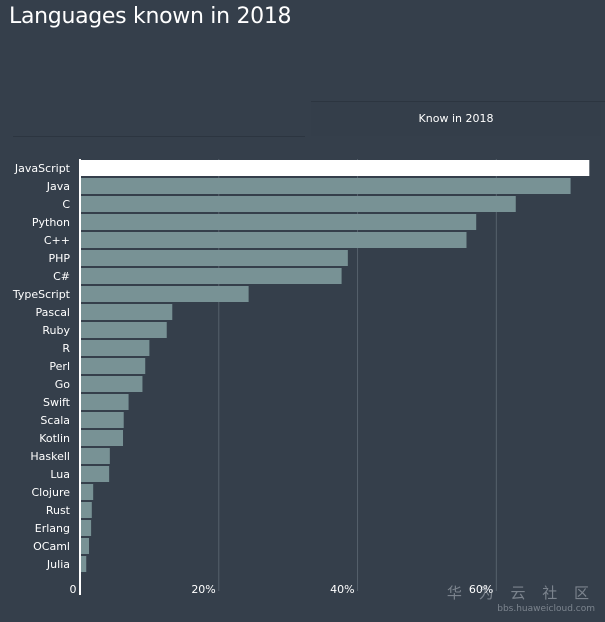 This screenshot has height=622, width=605. I want to click on header-divider-left, so click(159, 136).